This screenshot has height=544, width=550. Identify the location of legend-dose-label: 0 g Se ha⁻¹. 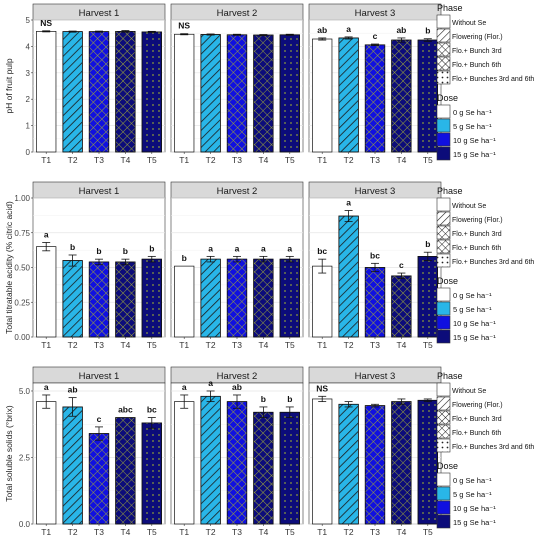
(472, 480).